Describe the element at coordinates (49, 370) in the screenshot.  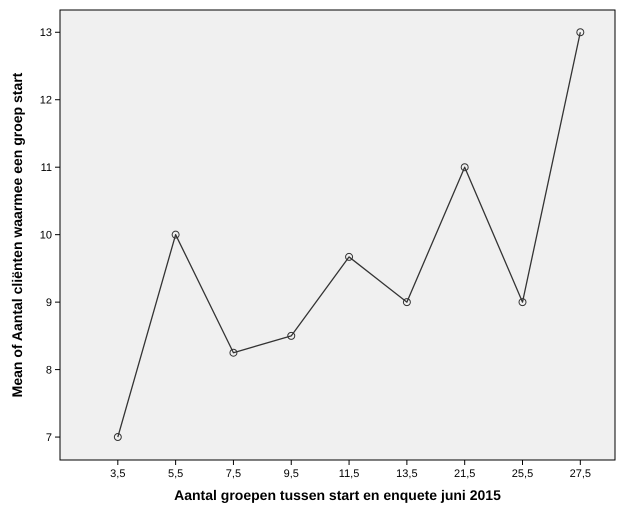
I see `y-tick-label: 8` at that location.